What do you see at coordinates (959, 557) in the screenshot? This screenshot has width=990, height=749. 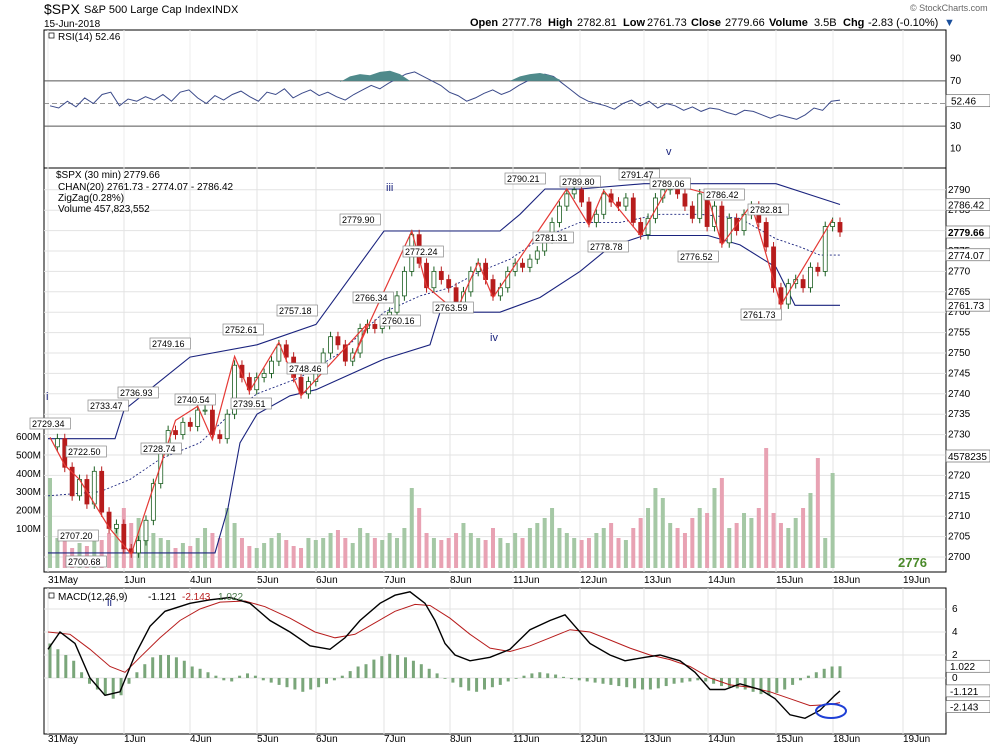 I see `price-tick-label: 2700` at bounding box center [959, 557].